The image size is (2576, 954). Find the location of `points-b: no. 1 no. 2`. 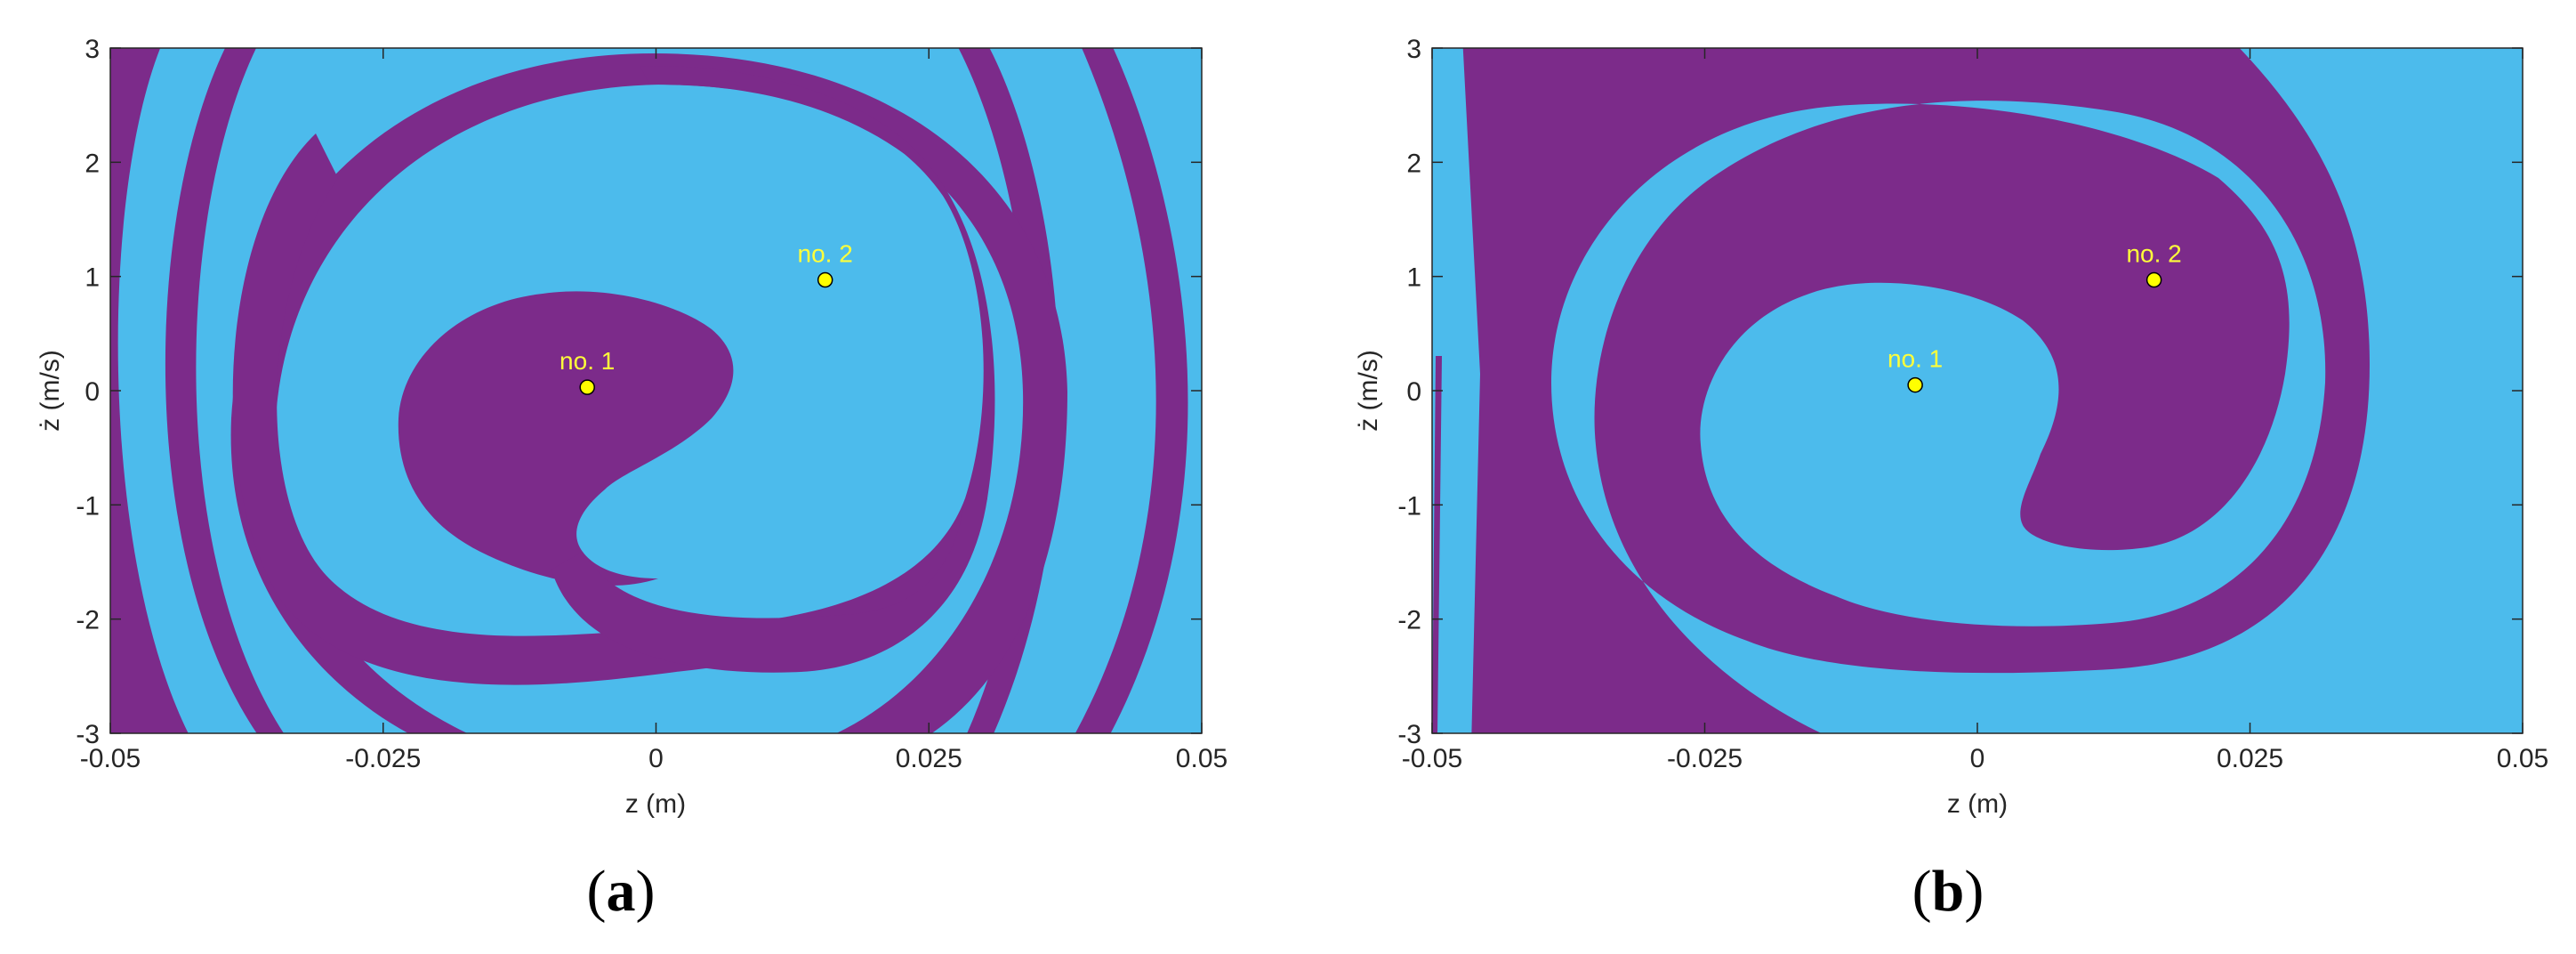

points-b: no. 1 no. 2 is located at coordinates (2035, 316).